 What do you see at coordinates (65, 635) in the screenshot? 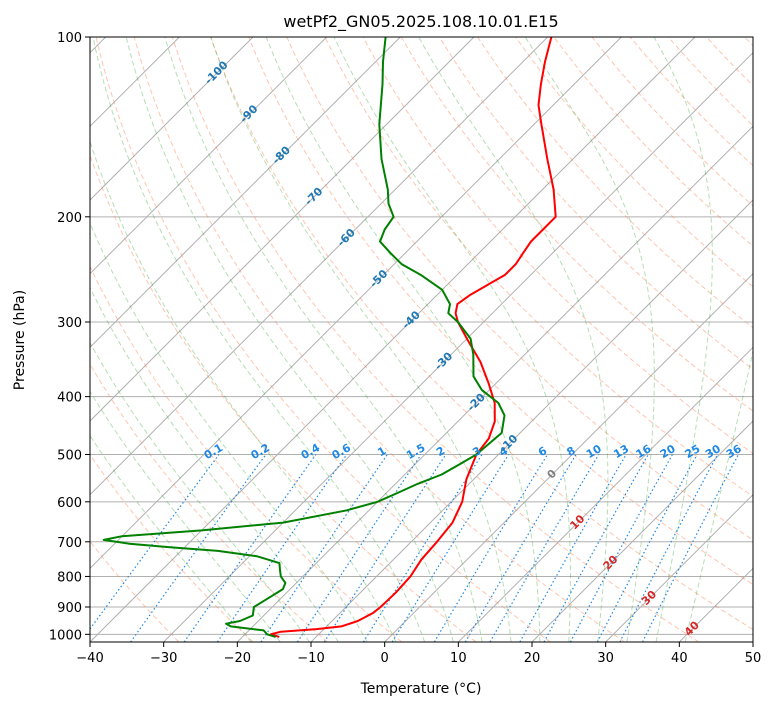
I see `y-tick-label: 1000` at bounding box center [65, 635].